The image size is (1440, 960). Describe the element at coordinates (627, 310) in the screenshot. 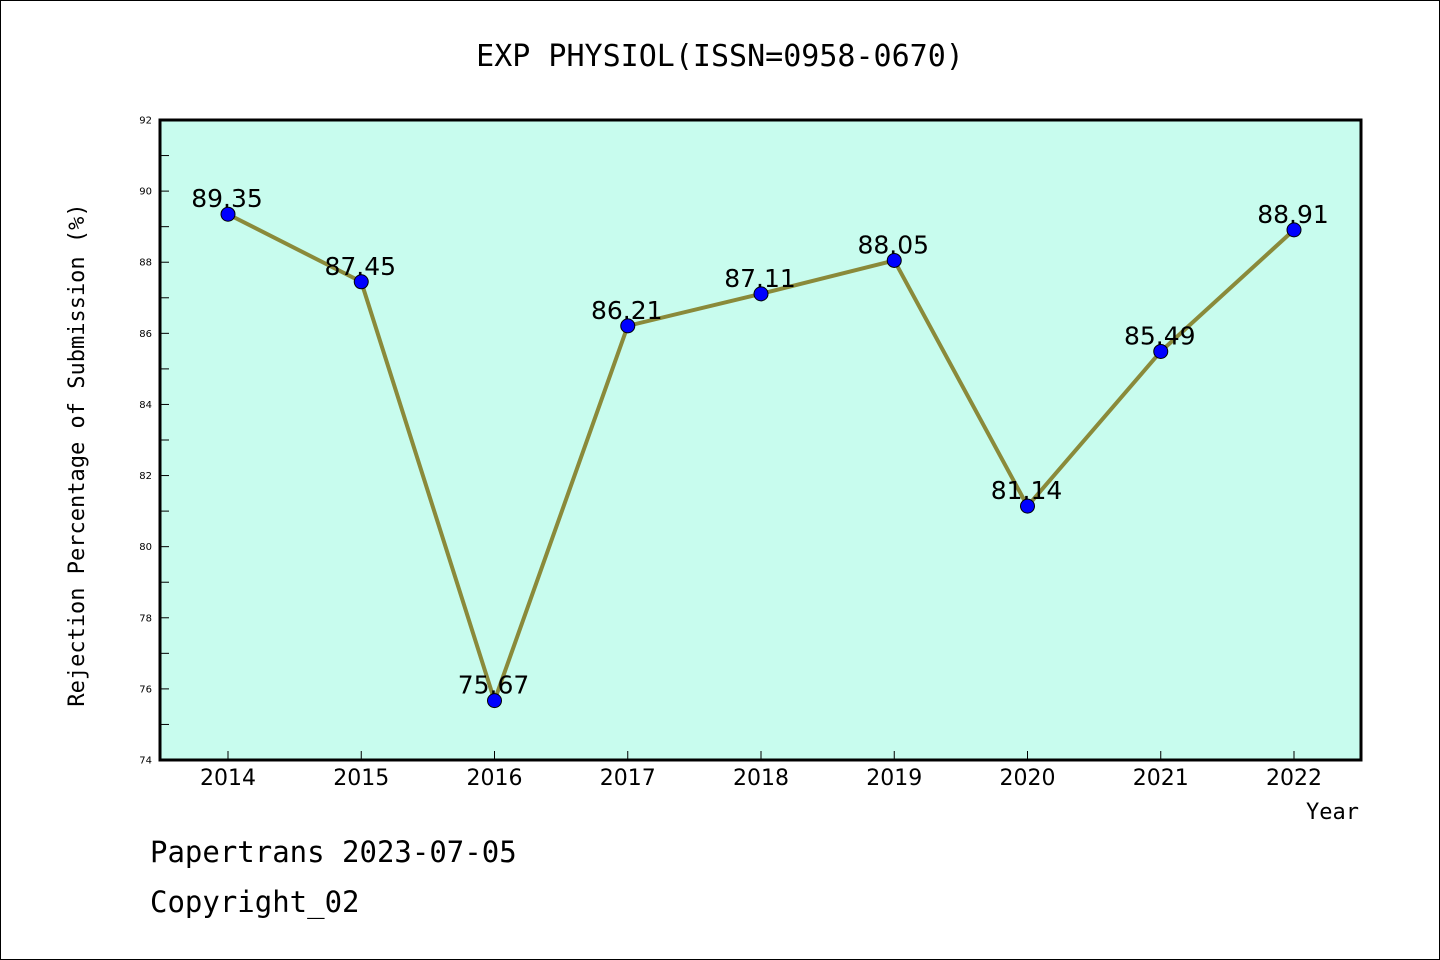

I see `data-label: 86.21` at that location.